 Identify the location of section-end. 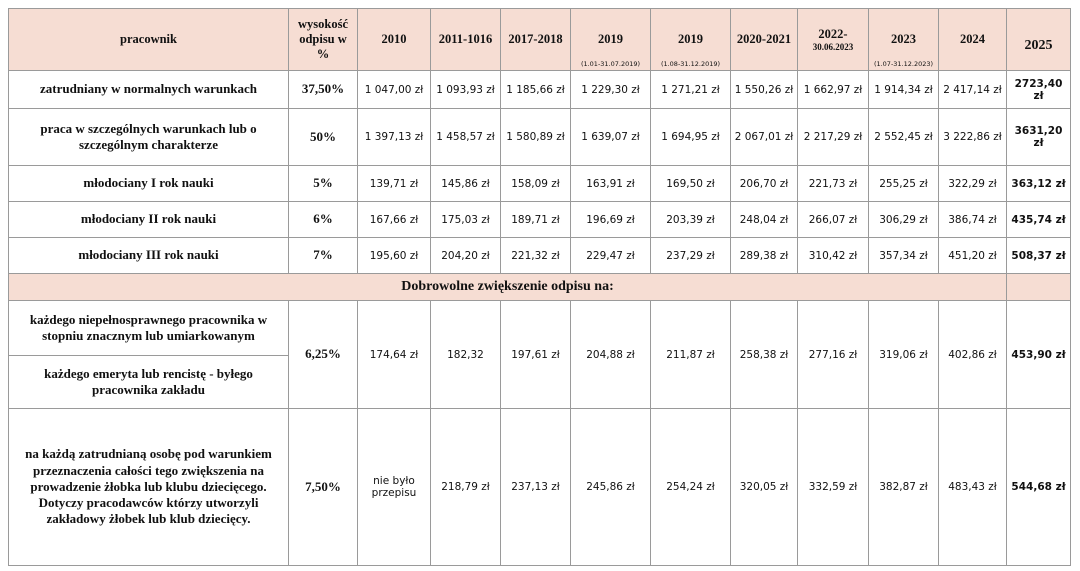
(1038, 287).